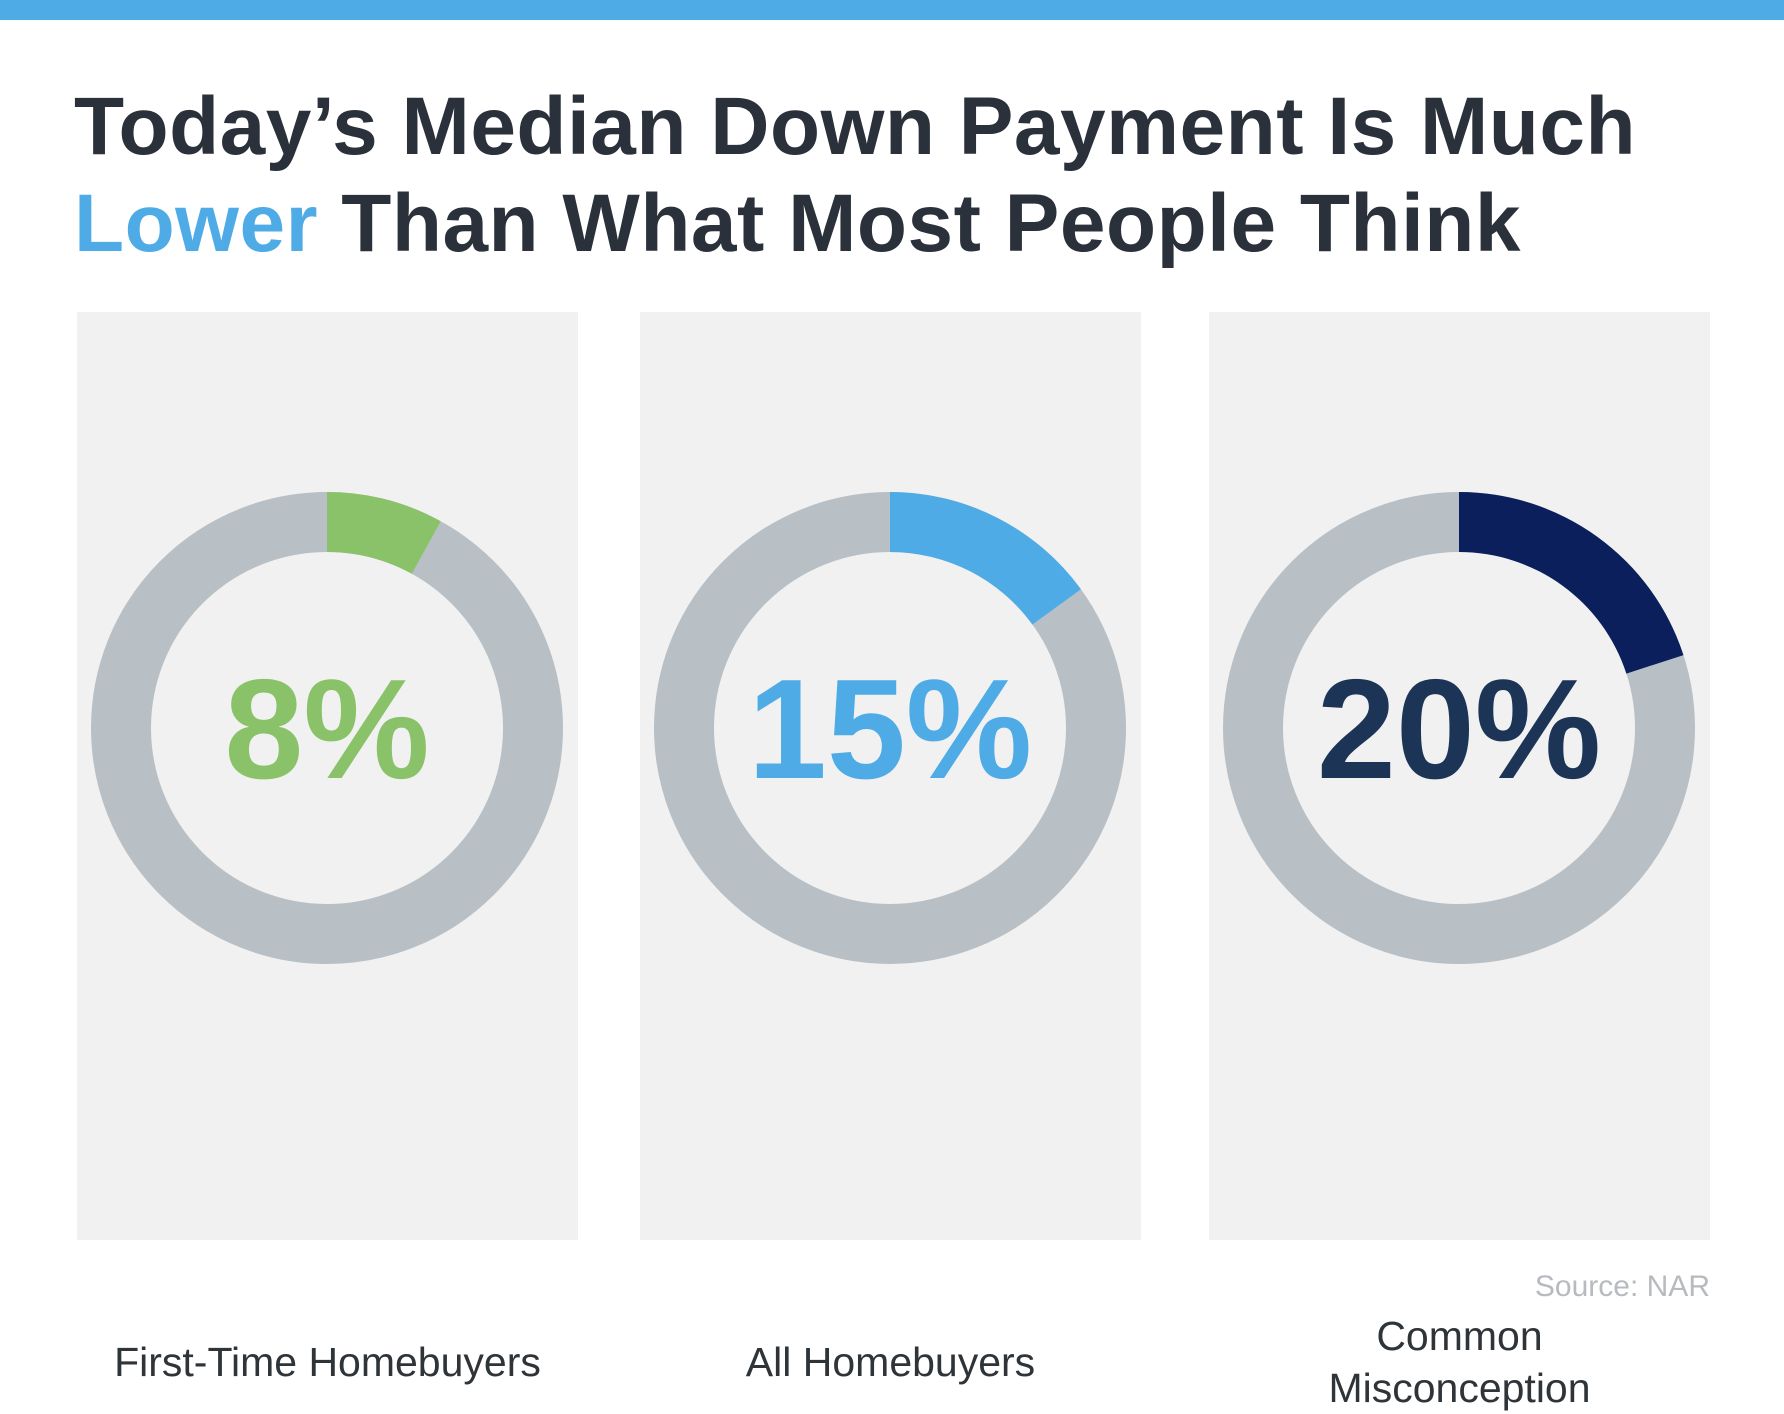 This screenshot has height=1414, width=1784. I want to click on donut-label: All Homebuyers, so click(890, 1362).